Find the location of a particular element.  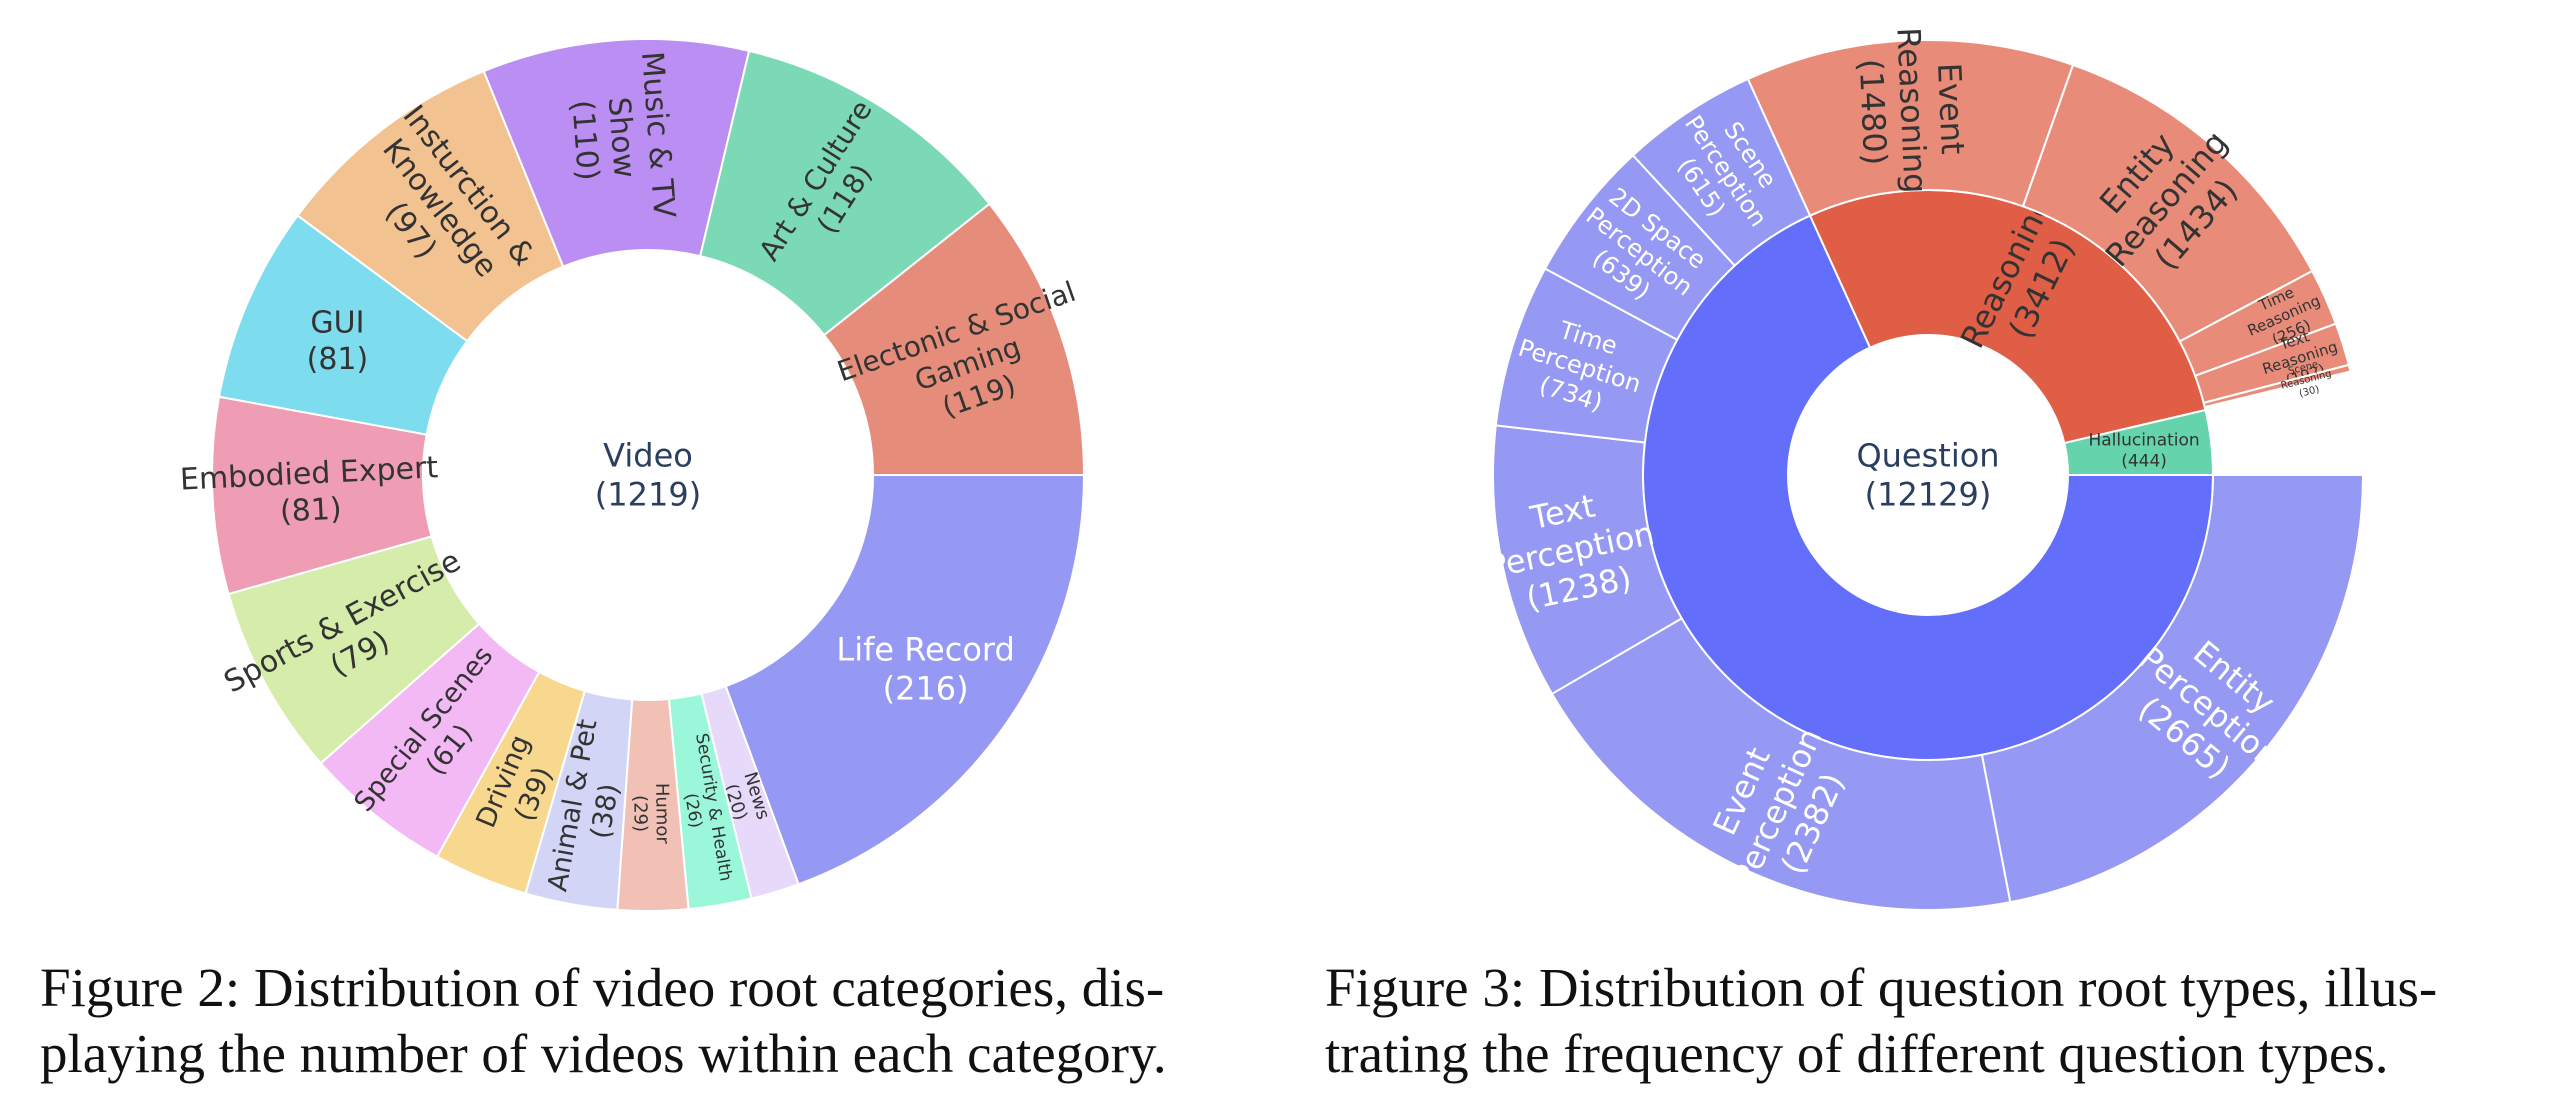

outer-slice-label-event-reasoning: EventReasoning(1480) is located at coordinates (1911, 110).